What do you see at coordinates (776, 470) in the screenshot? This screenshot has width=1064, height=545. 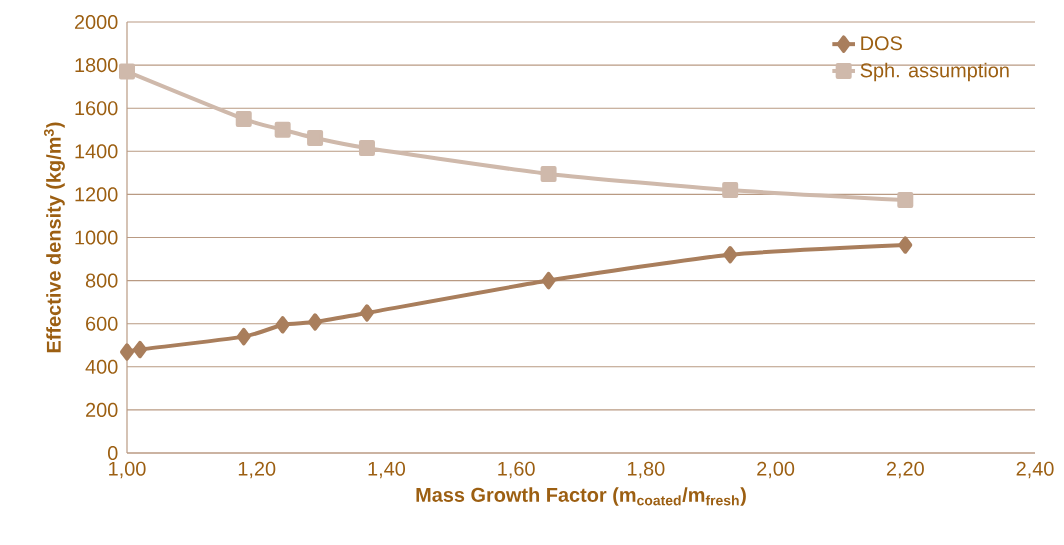 I see `x-tick-label: 2,00` at bounding box center [776, 470].